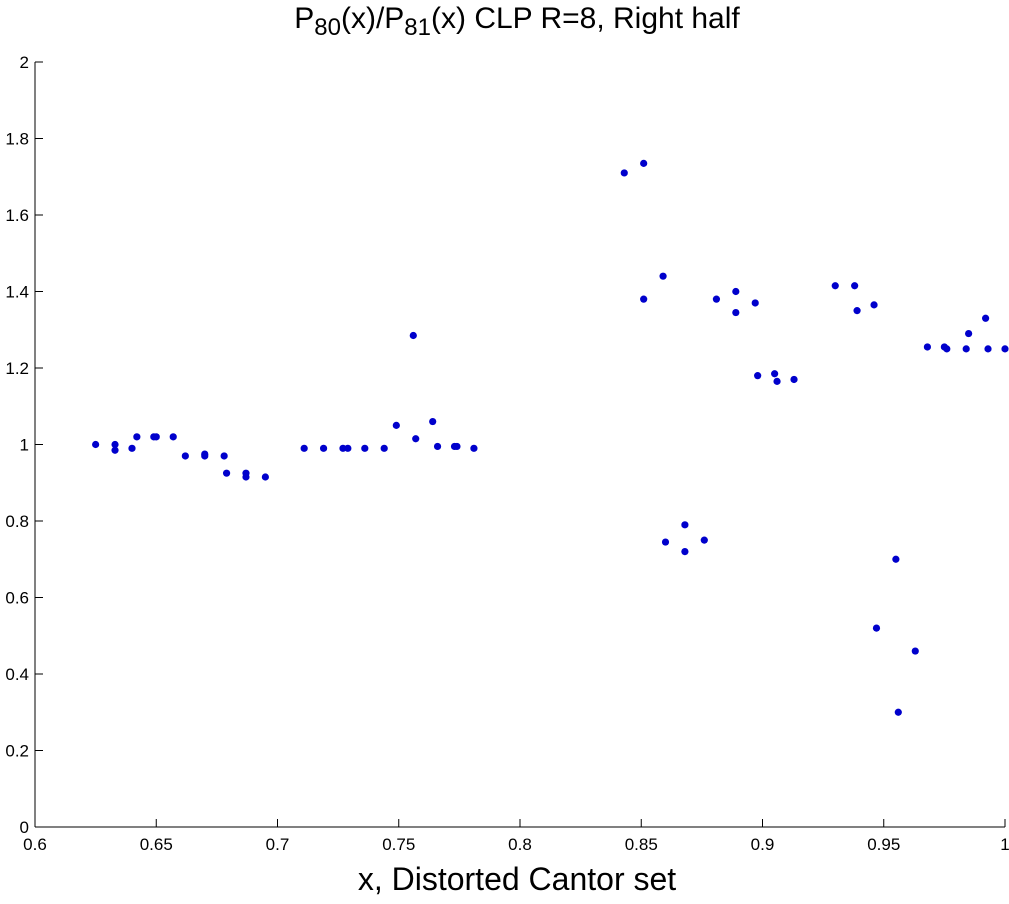 The height and width of the screenshot is (904, 1009). Describe the element at coordinates (24, 827) in the screenshot. I see `y-tick-label: 0` at that location.